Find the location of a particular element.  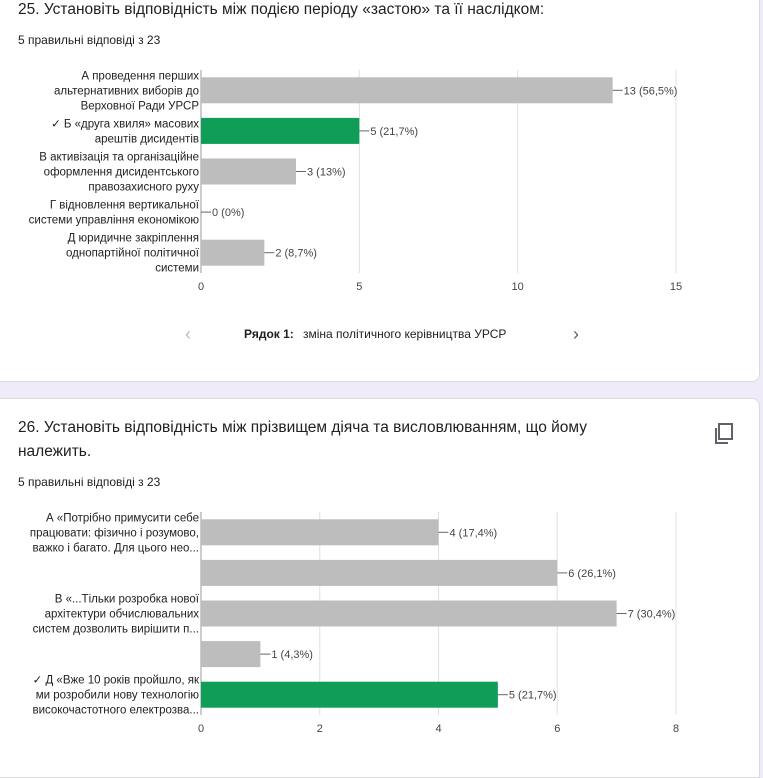

category-label: Д юридичне закріплення is located at coordinates (133, 239).